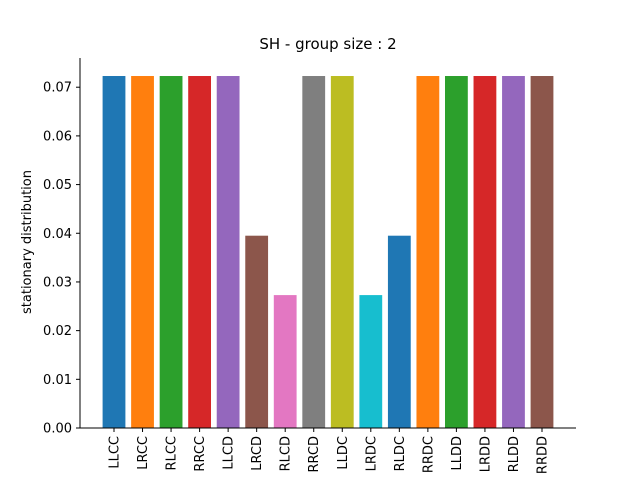  Describe the element at coordinates (371, 361) in the screenshot. I see `bar-lrdc` at that location.